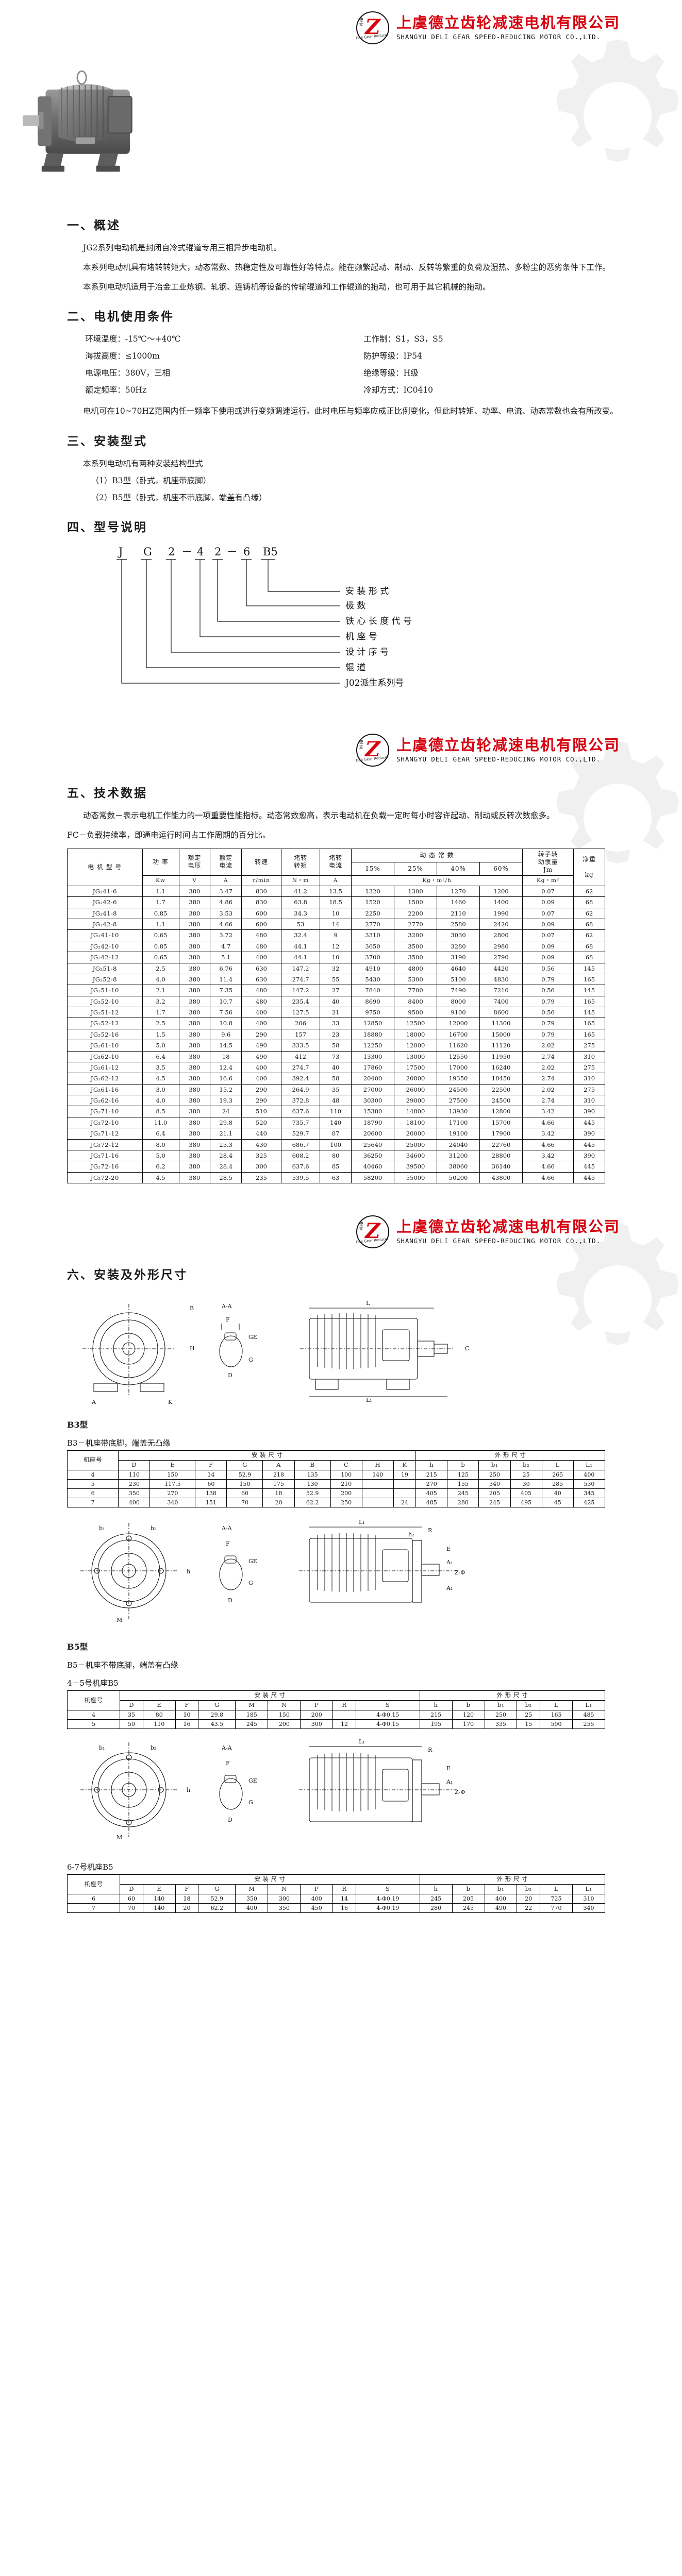  What do you see at coordinates (548, 1155) in the screenshot?
I see `cell-inertia: 3.42` at bounding box center [548, 1155].